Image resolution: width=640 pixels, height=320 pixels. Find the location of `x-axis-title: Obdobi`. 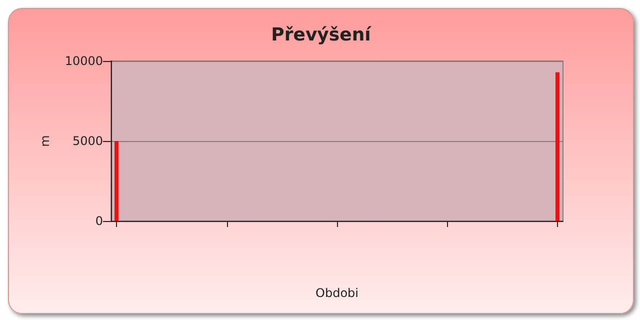

x-axis-title: Obdobi is located at coordinates (337, 293).